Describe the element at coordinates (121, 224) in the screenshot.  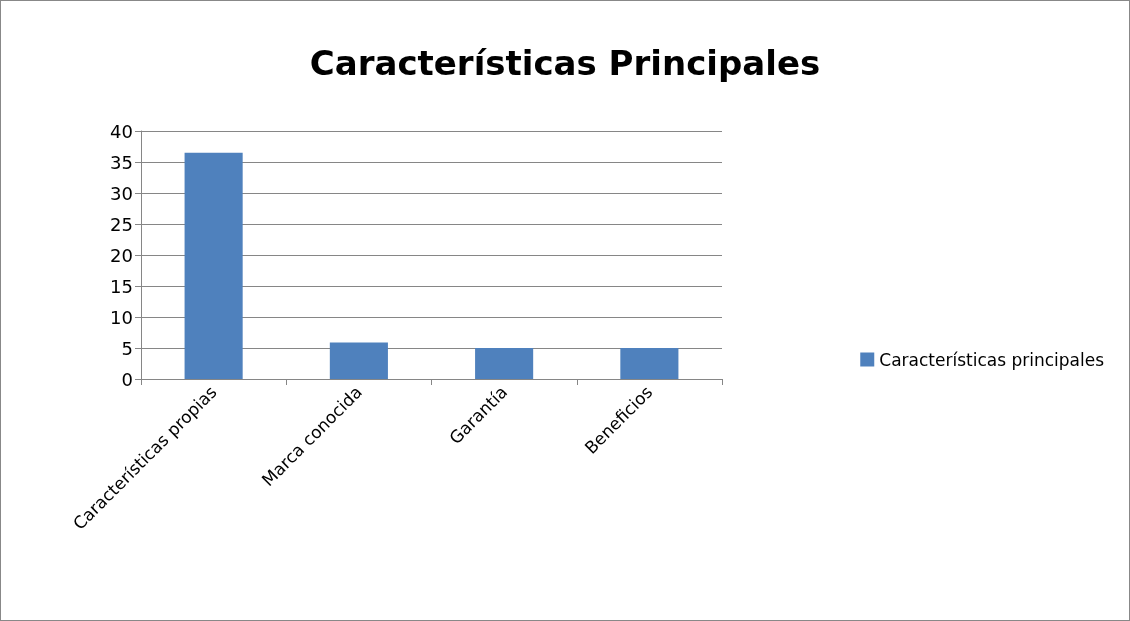
I see `y-tick-label: 25` at that location.